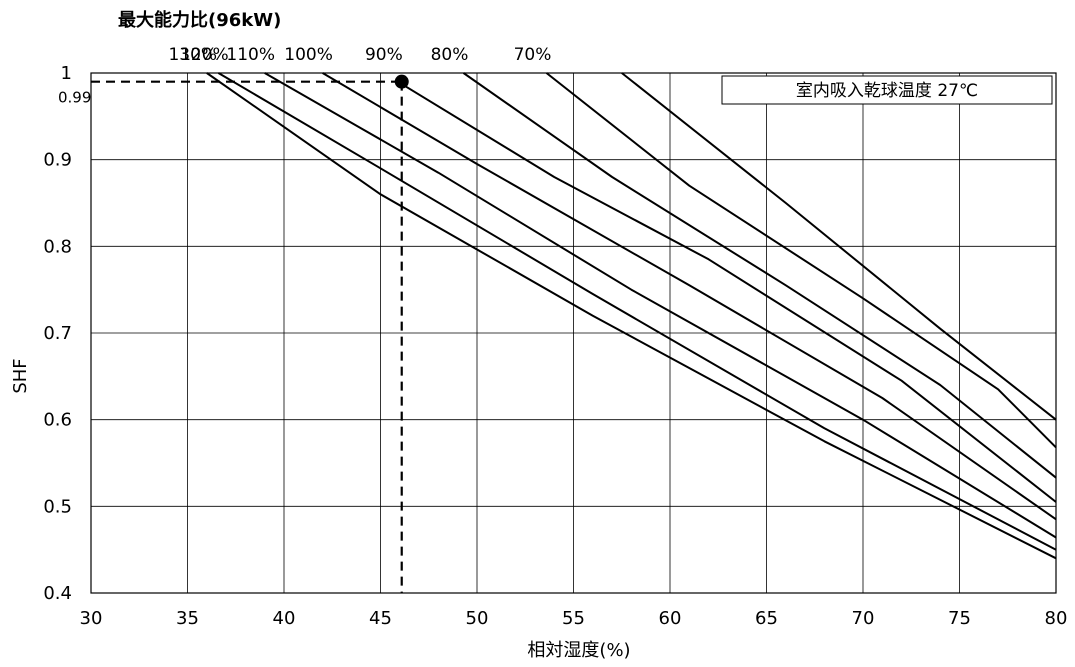  What do you see at coordinates (57, 246) in the screenshot?
I see `y-tick-label-0.8: 0.8` at bounding box center [57, 246].